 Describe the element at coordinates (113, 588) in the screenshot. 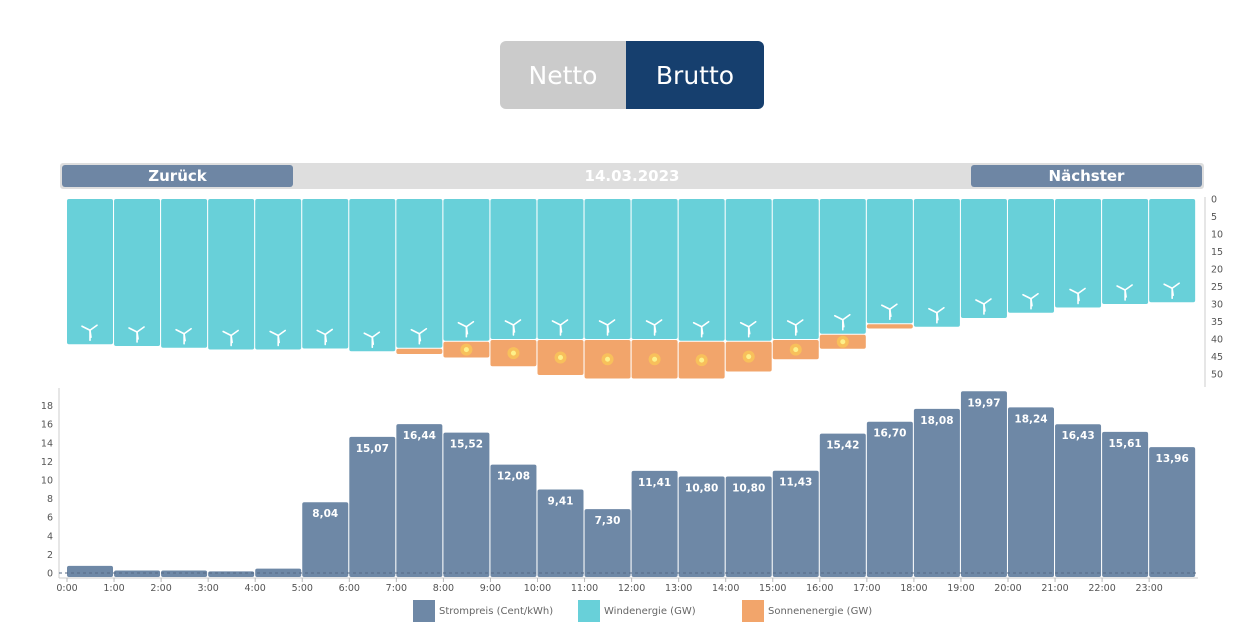

I see `x-tick-label: 1:00` at that location.